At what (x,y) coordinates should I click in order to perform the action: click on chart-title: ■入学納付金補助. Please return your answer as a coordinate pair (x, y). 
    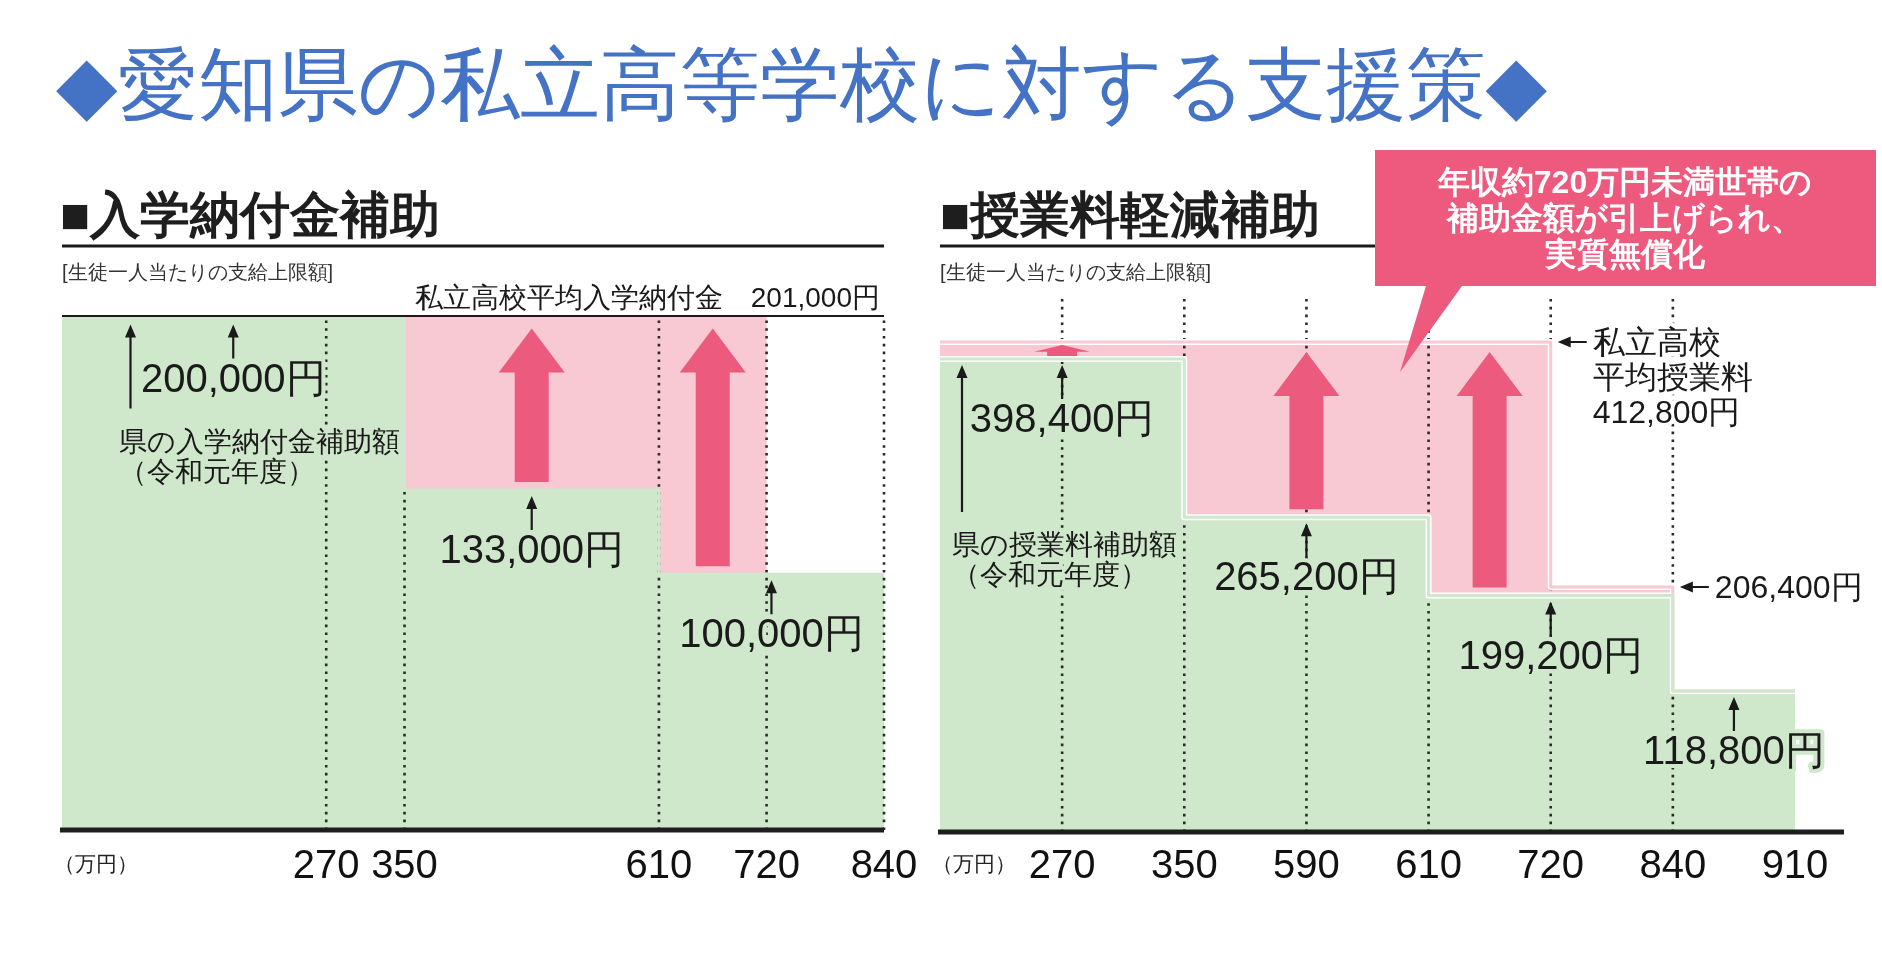
    Looking at the image, I should click on (250, 215).